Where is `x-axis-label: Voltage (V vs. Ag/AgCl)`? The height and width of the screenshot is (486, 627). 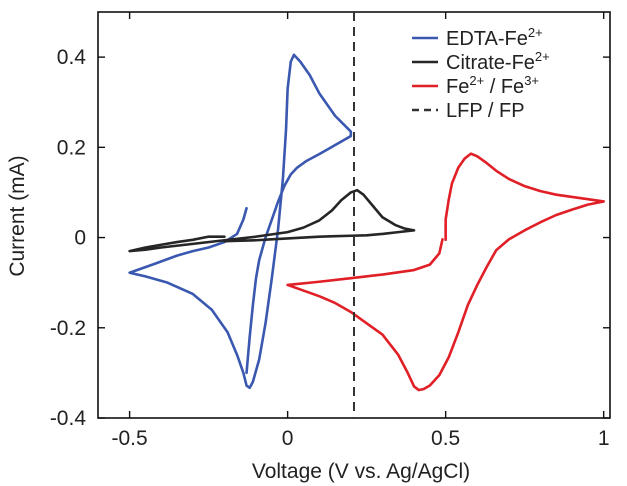
x-axis-label: Voltage (V vs. Ag/AgCl) is located at coordinates (361, 471).